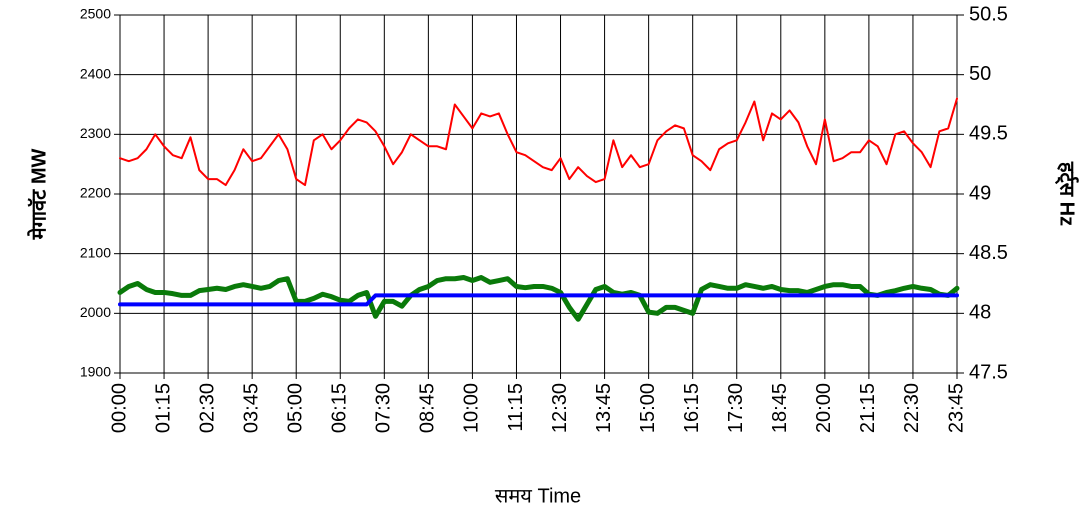 The image size is (1090, 520). Describe the element at coordinates (604, 408) in the screenshot. I see `x-tick-label: 13:45` at that location.